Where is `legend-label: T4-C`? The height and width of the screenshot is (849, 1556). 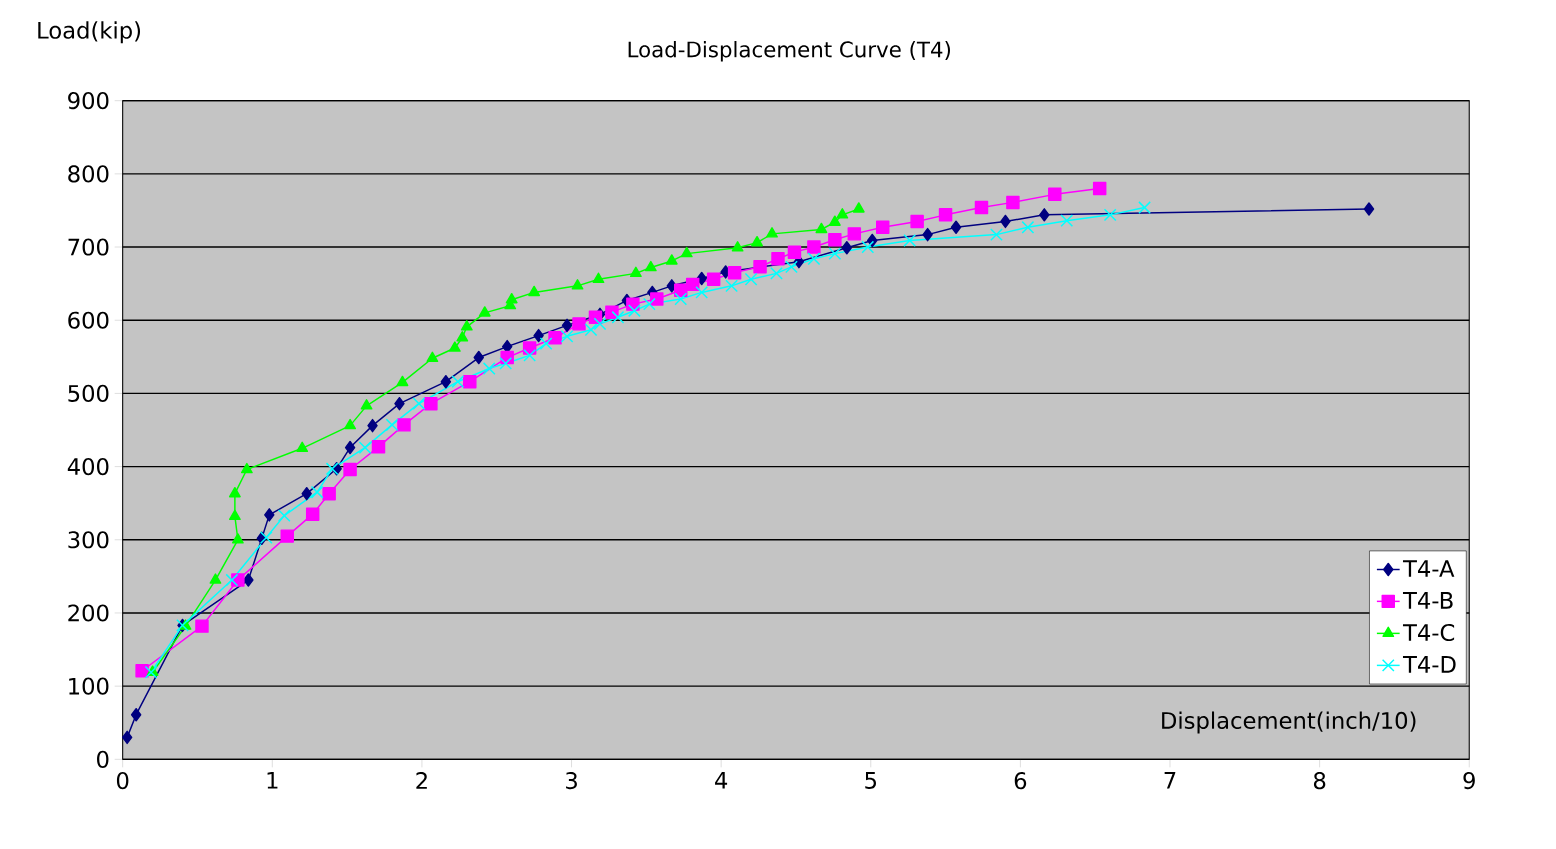
legend-label: T4-C is located at coordinates (1428, 632).